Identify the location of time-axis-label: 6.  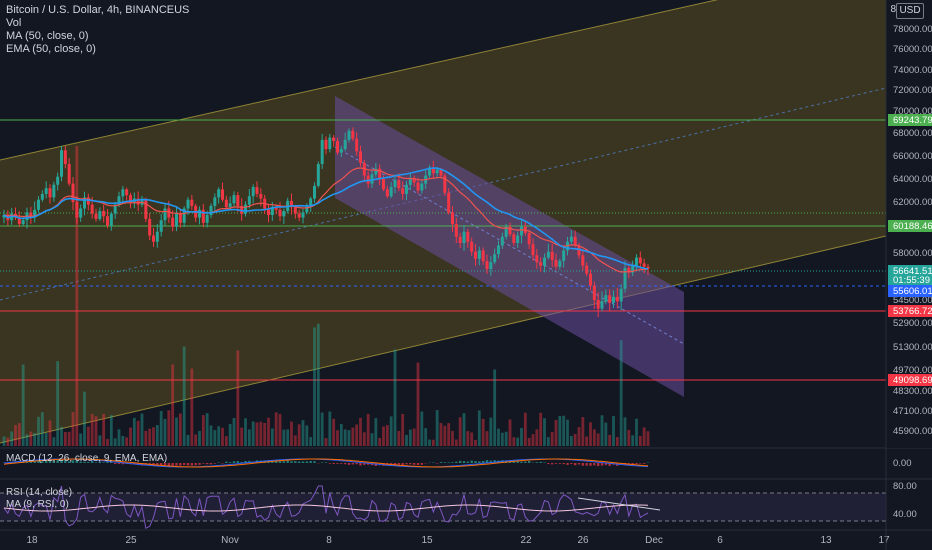
(720, 540).